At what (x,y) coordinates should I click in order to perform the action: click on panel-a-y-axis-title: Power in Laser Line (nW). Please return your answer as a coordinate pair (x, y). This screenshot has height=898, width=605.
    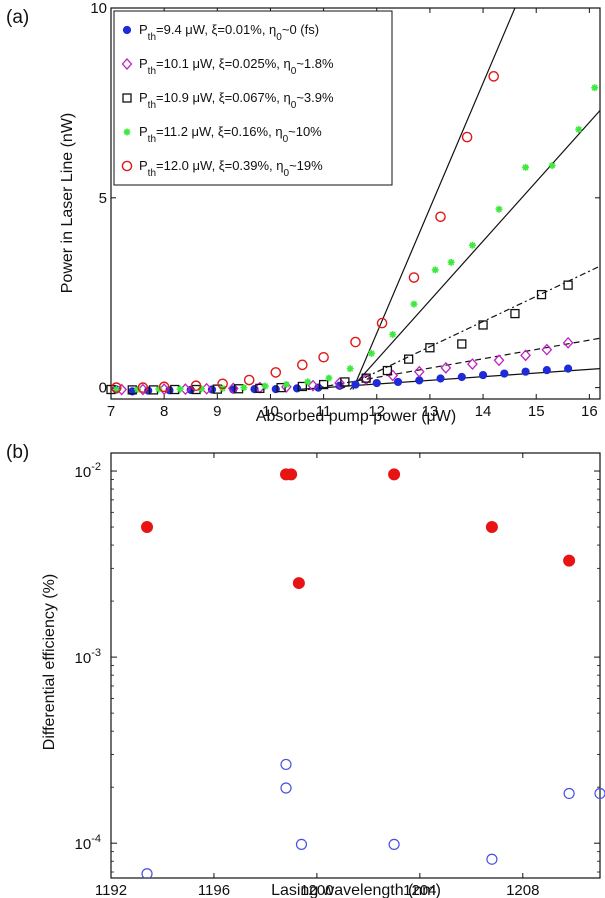
    Looking at the image, I should click on (67, 203).